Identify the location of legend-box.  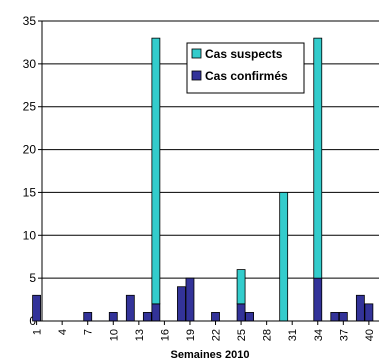
(245, 68).